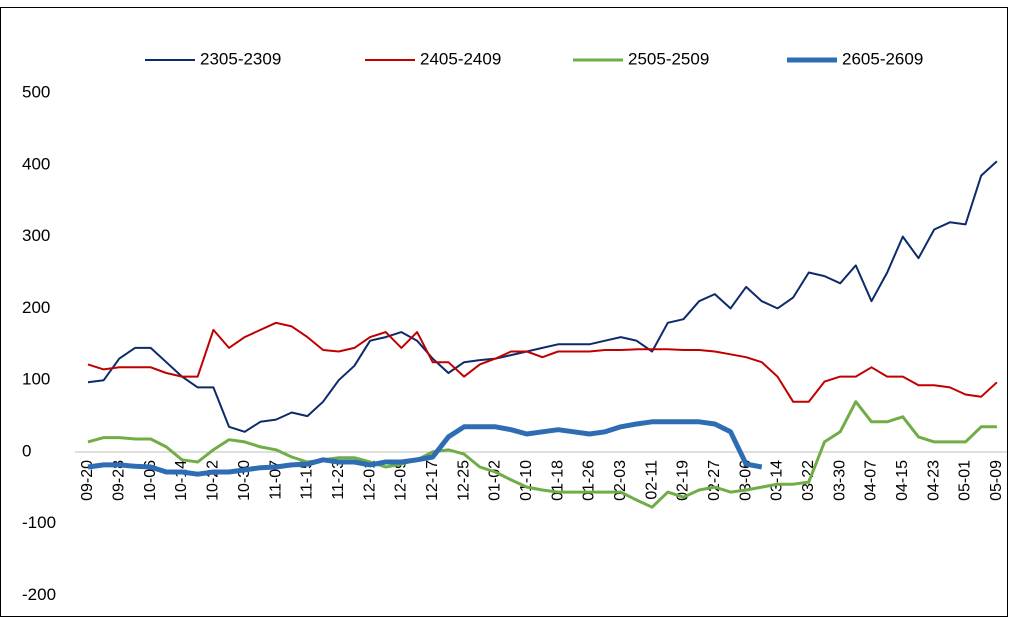 The width and height of the screenshot is (1009, 617). What do you see at coordinates (432, 480) in the screenshot?
I see `x-tick-label: 12-17` at bounding box center [432, 480].